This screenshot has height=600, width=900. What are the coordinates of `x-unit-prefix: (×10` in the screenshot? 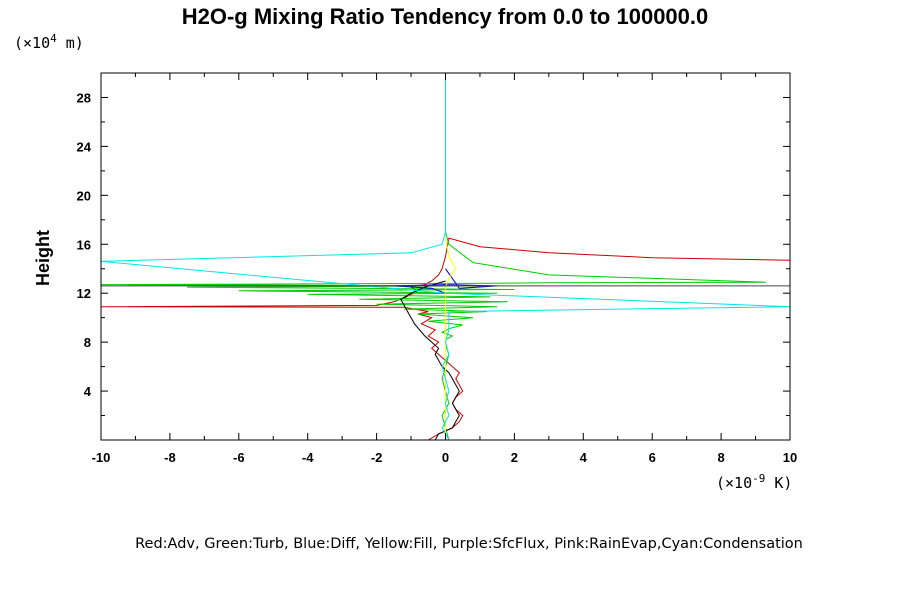 It's located at (734, 483).